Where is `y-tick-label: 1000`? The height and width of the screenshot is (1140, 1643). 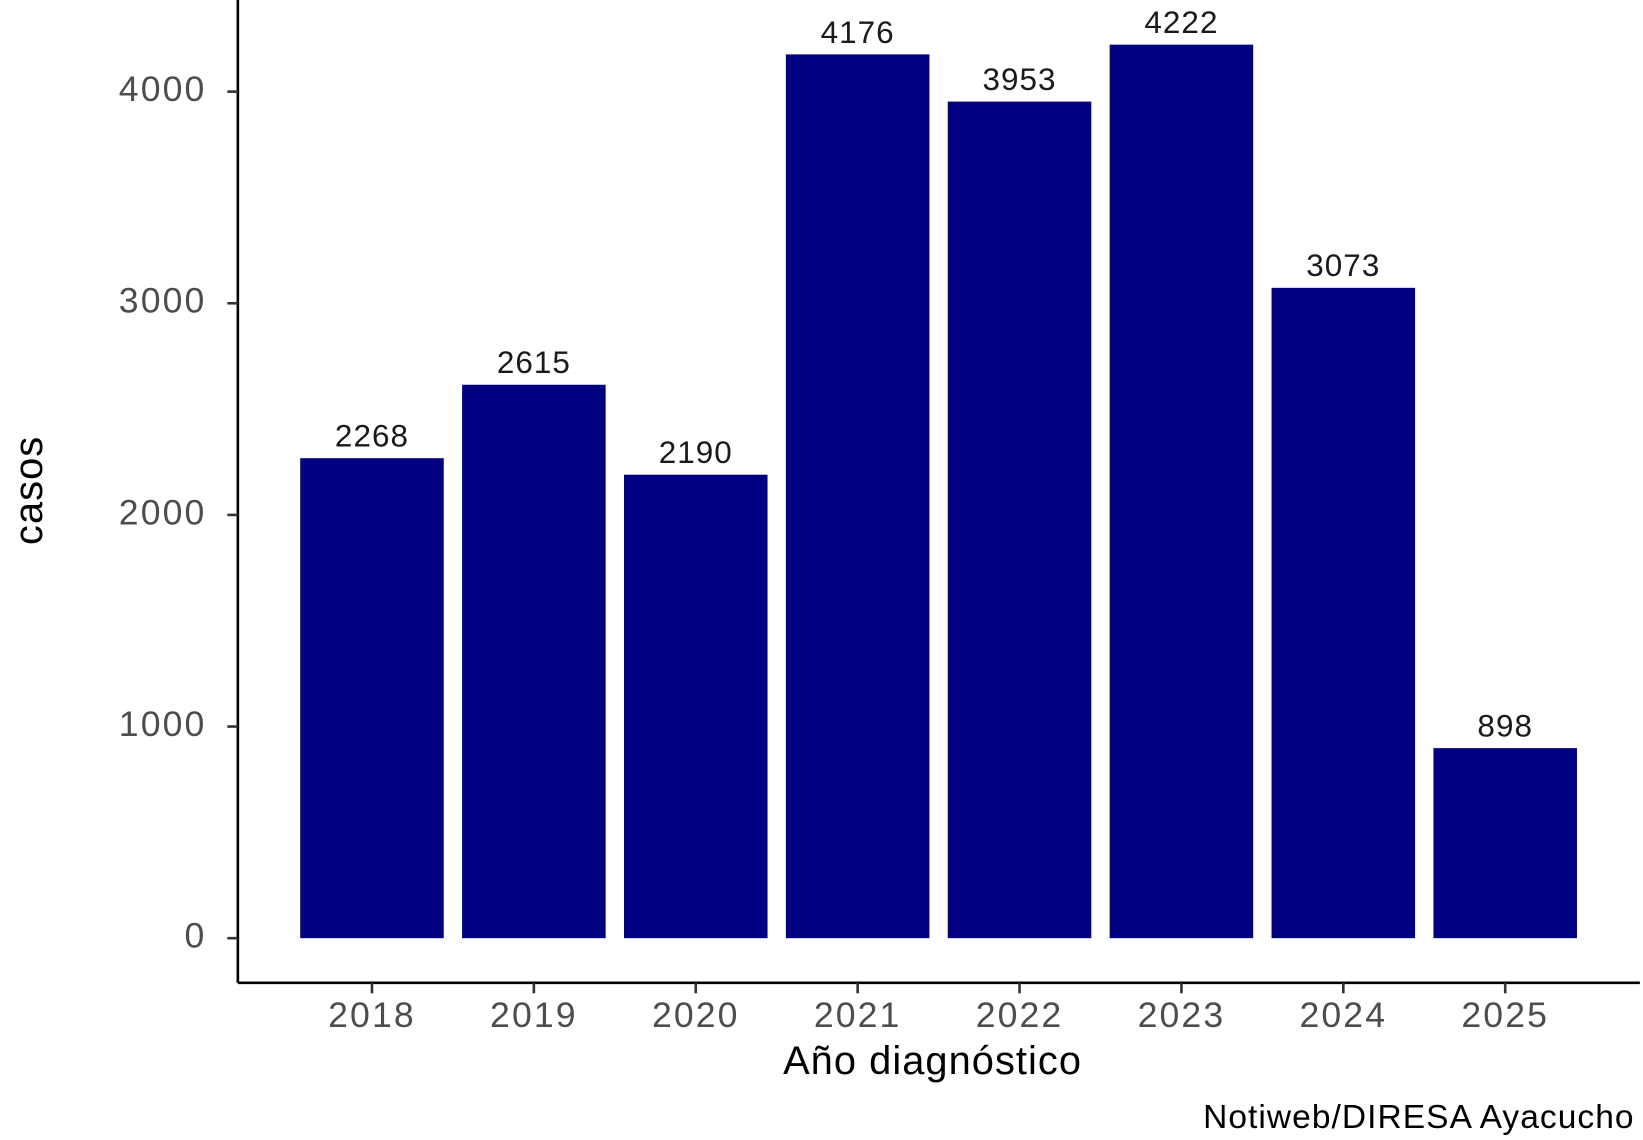 y-tick-label: 1000 is located at coordinates (163, 724).